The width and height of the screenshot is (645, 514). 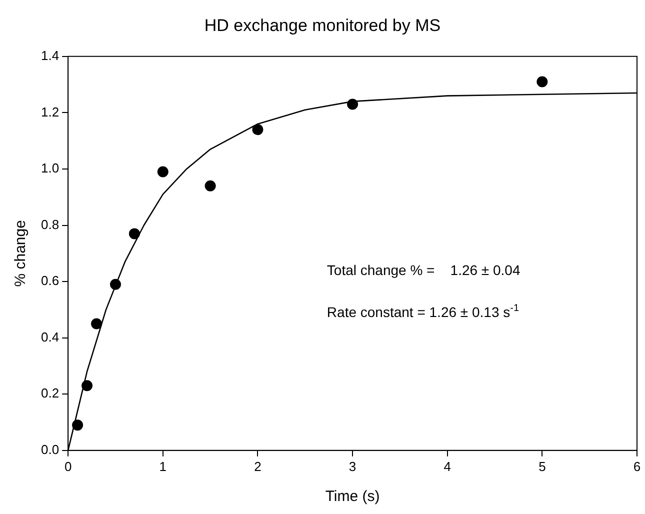 I want to click on x-tick-label: 4, so click(x=447, y=466).